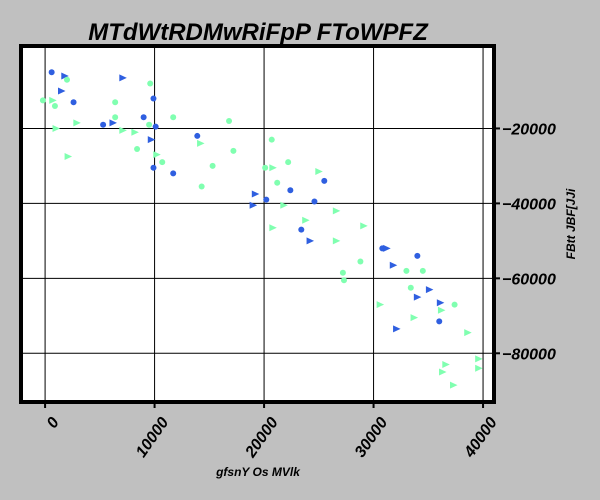 The width and height of the screenshot is (600, 500). Describe the element at coordinates (153, 437) in the screenshot. I see `x-tick-label: 10000` at that location.